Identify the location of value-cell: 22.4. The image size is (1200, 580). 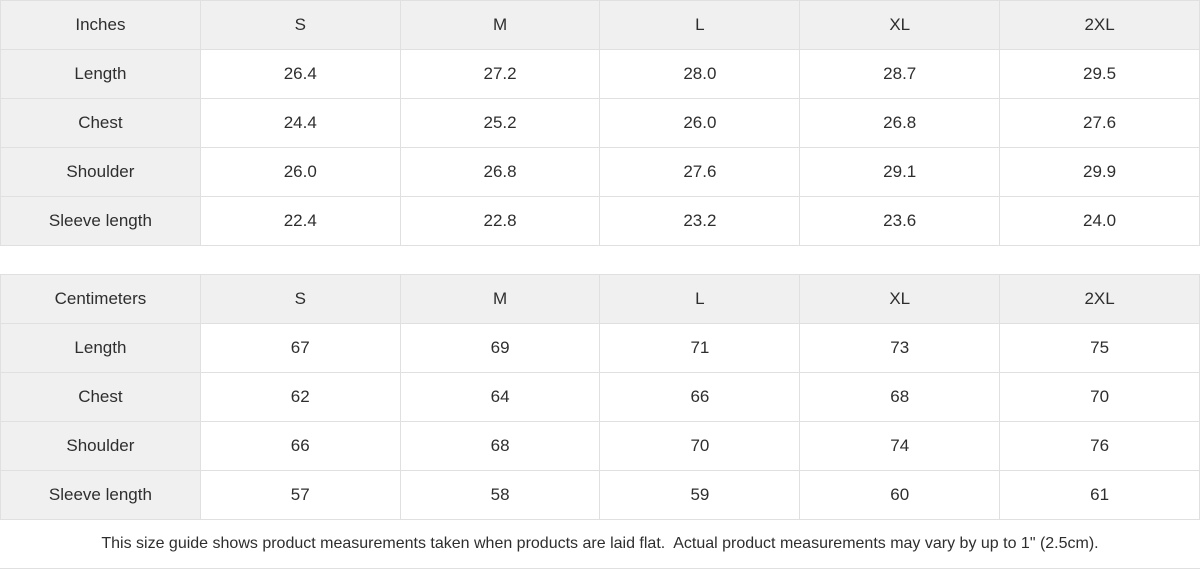
(300, 221).